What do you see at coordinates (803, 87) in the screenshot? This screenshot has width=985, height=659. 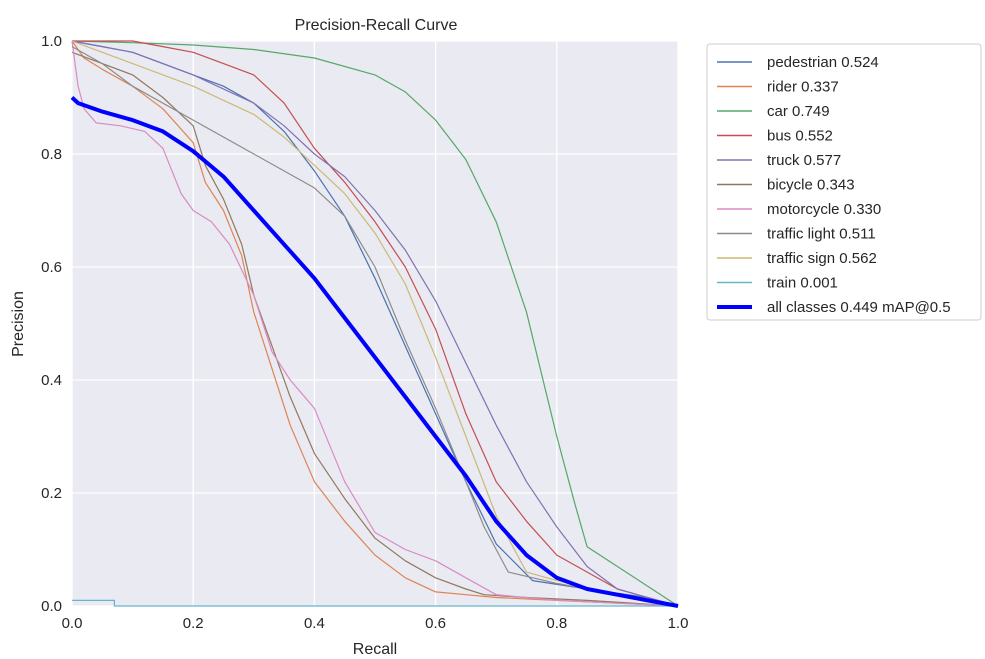 I see `legend-entry: rider 0.337` at bounding box center [803, 87].